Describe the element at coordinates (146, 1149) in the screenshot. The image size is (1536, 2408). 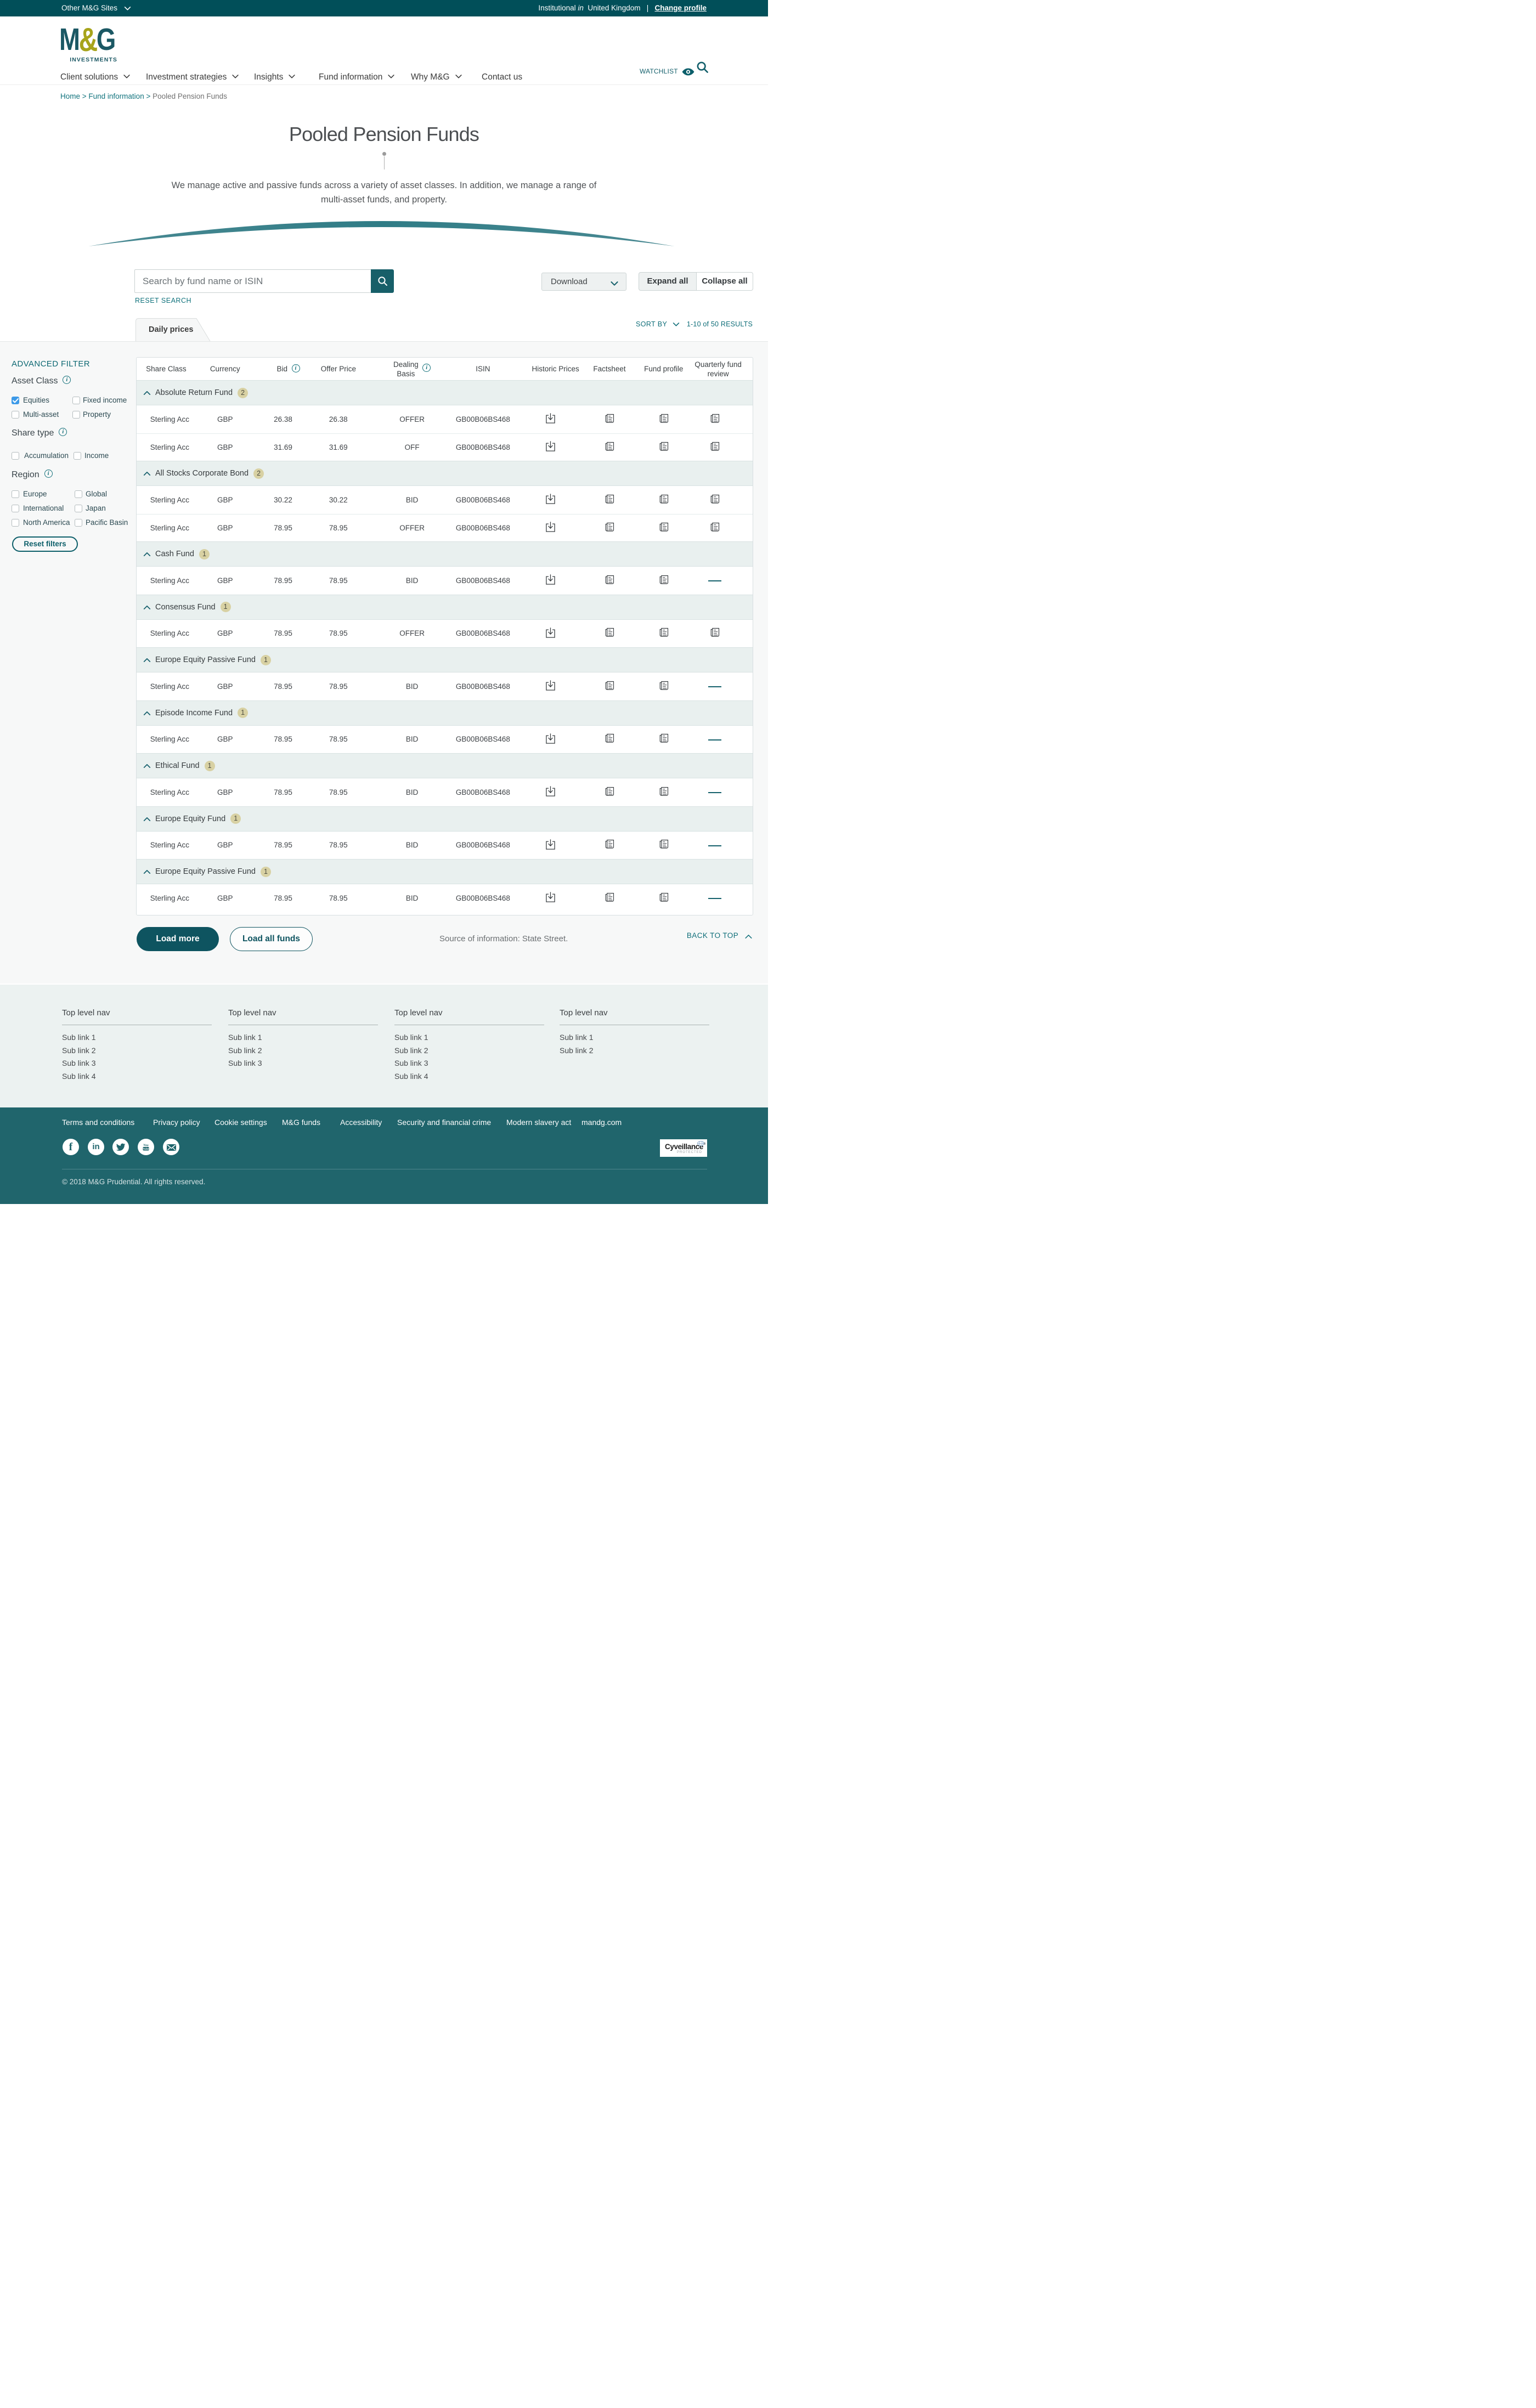
I see `svg-text: Tube` at that location.